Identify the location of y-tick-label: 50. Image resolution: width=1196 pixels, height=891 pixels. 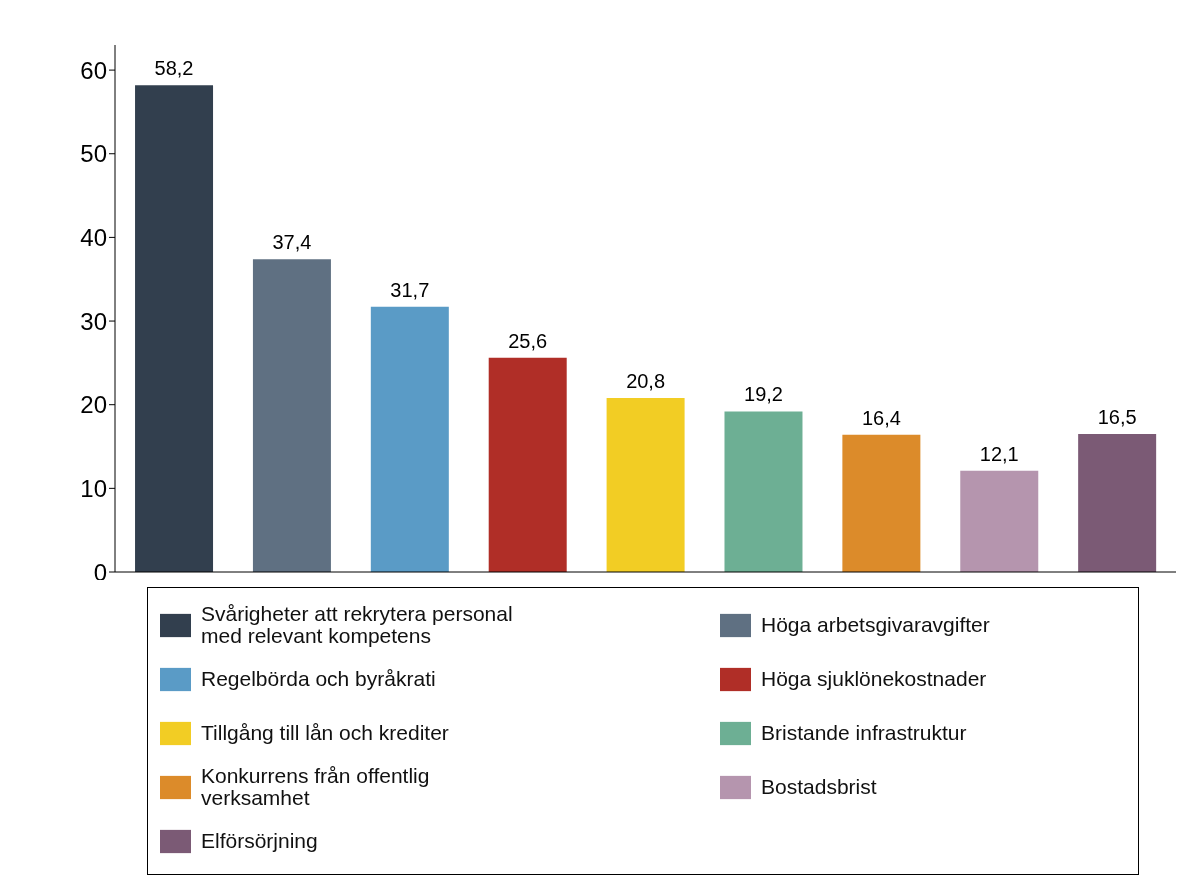
(93, 154).